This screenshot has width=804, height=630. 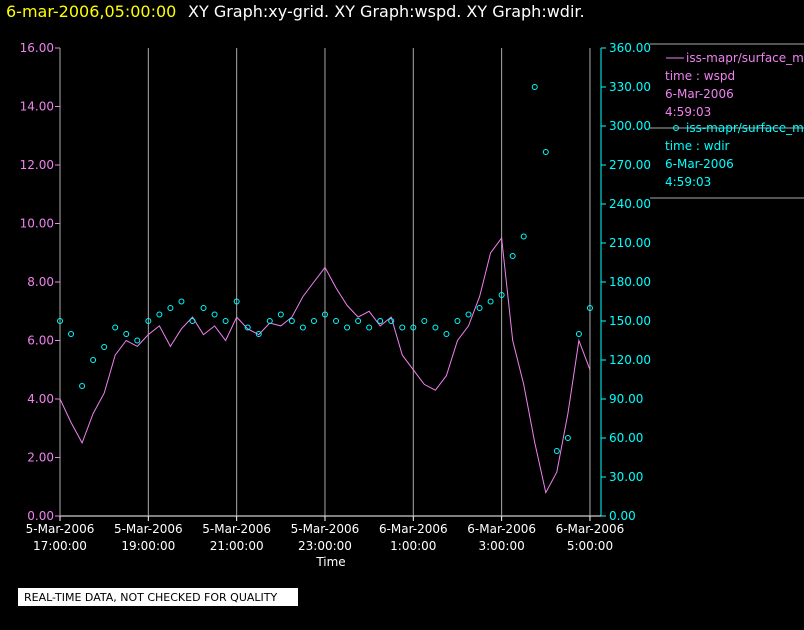 What do you see at coordinates (630, 87) in the screenshot?
I see `y2-tick-label: 330.00` at bounding box center [630, 87].